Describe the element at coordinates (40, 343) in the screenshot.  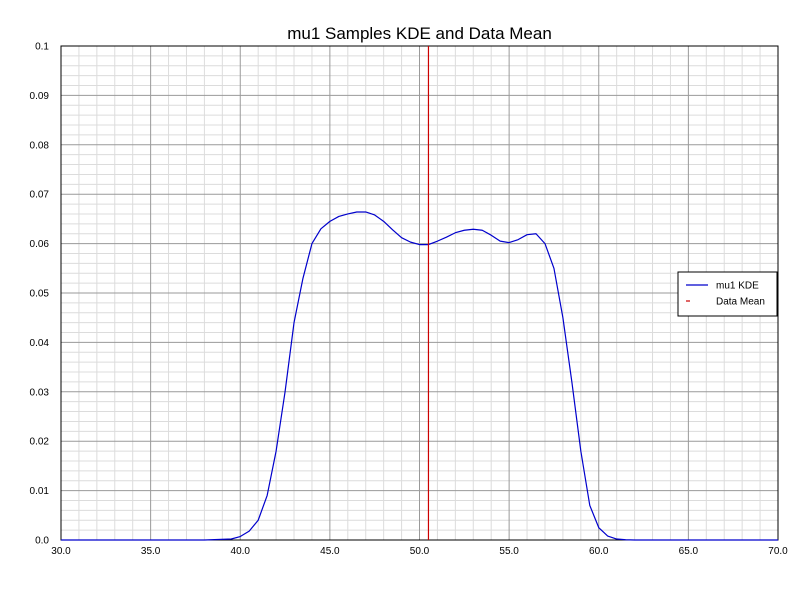
I see `y-tick-label: 0.04` at that location.